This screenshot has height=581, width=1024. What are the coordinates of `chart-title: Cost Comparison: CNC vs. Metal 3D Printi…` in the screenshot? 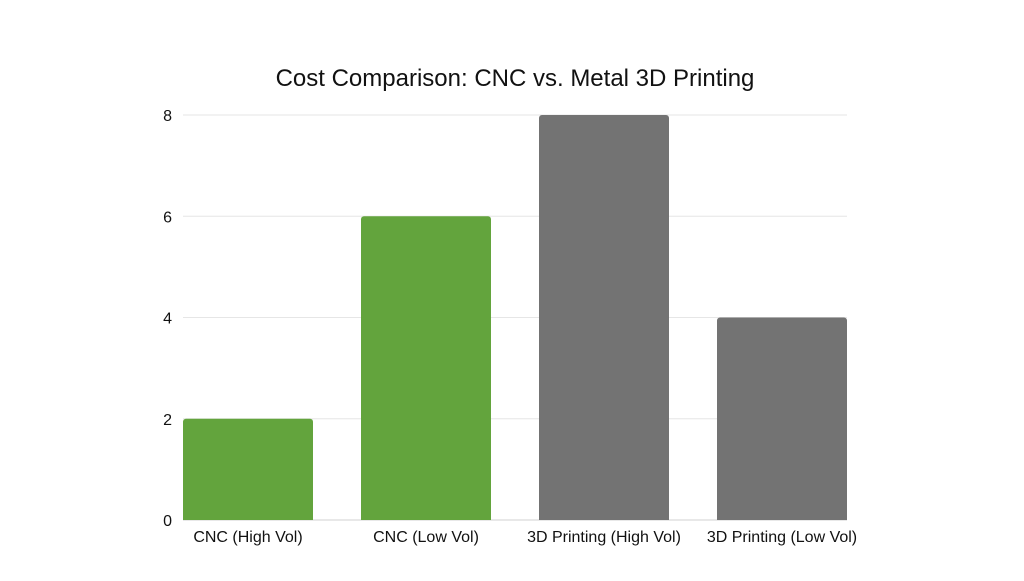 It's located at (515, 78).